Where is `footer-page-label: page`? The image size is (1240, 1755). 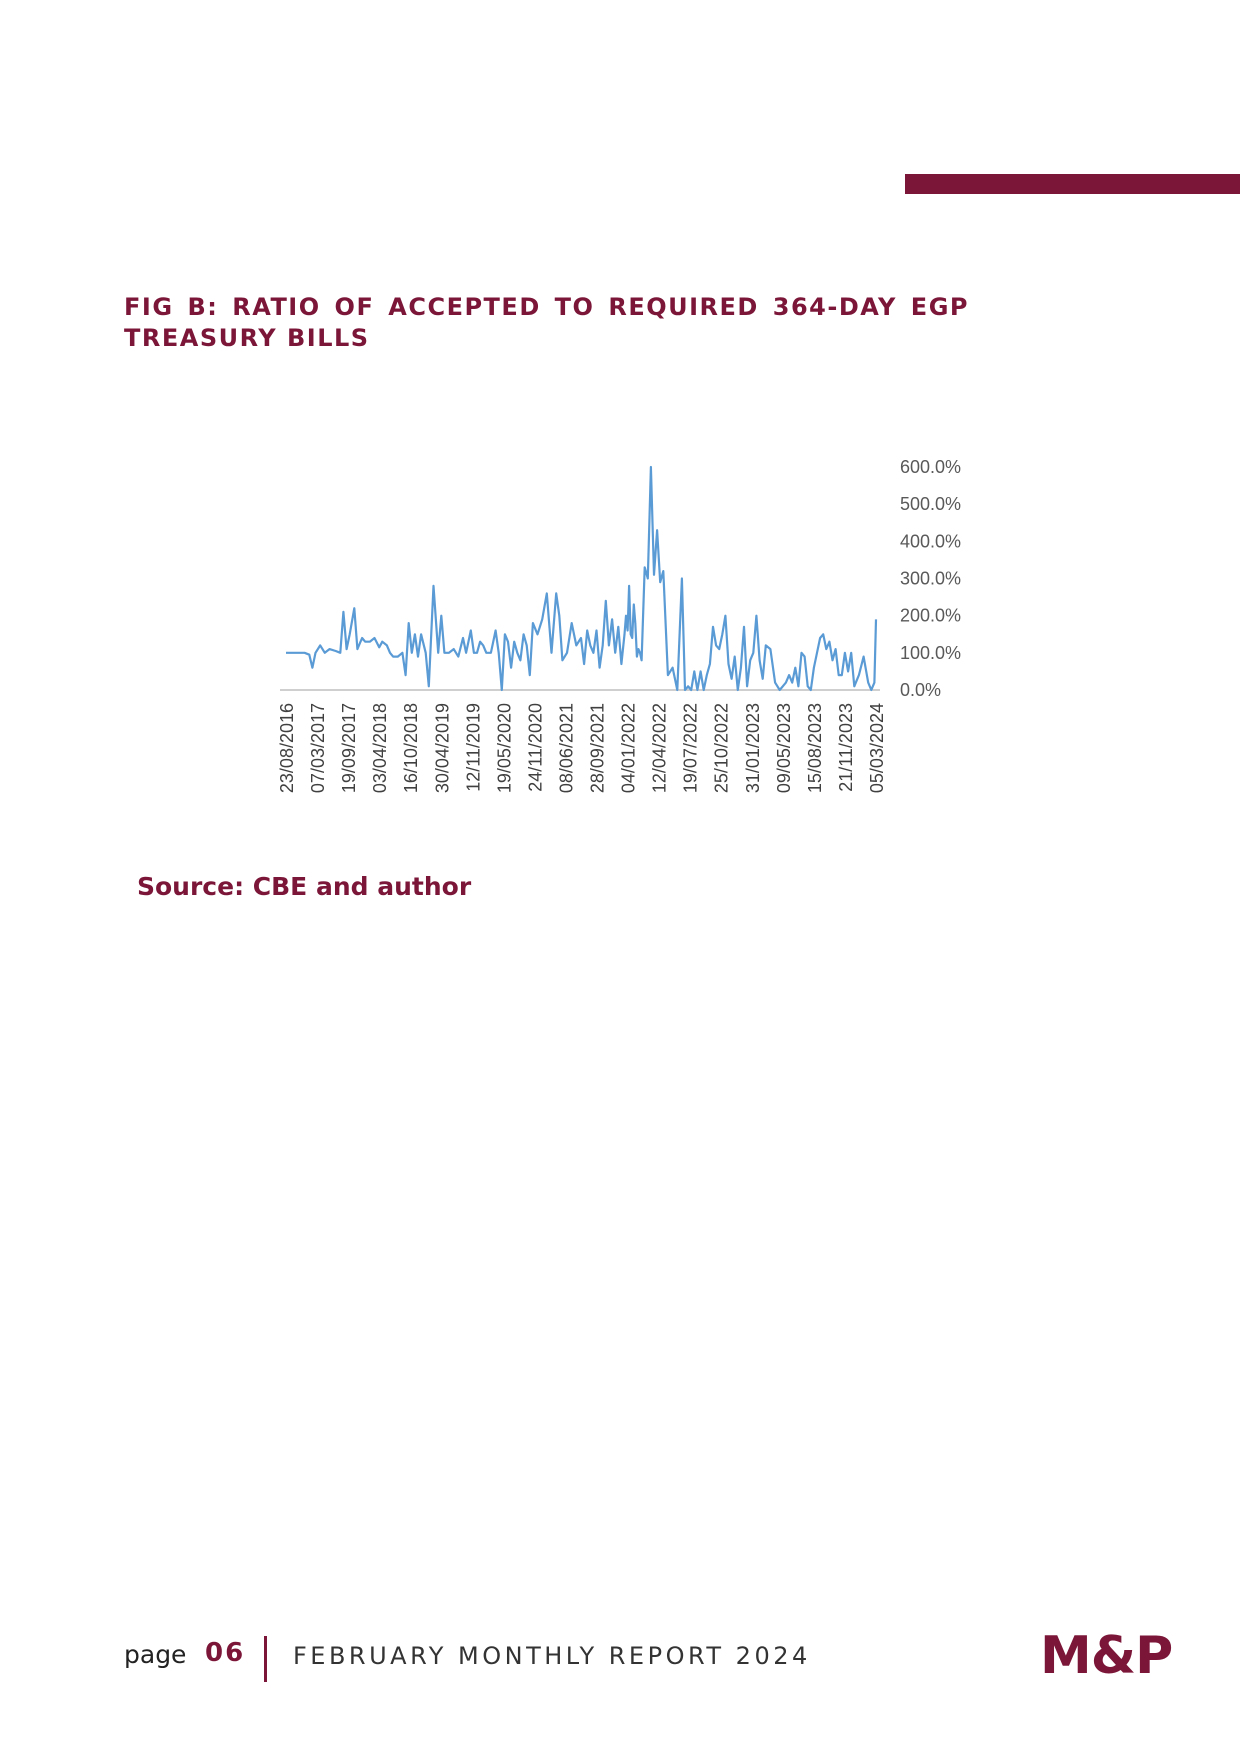 footer-page-label: page is located at coordinates (155, 1654).